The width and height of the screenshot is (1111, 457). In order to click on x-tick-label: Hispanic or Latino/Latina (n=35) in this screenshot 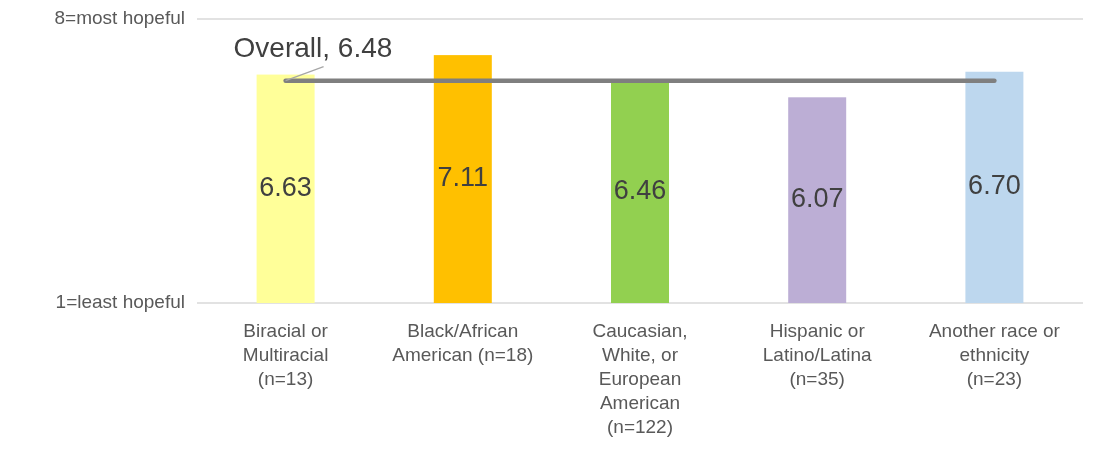, I will do `click(817, 354)`.